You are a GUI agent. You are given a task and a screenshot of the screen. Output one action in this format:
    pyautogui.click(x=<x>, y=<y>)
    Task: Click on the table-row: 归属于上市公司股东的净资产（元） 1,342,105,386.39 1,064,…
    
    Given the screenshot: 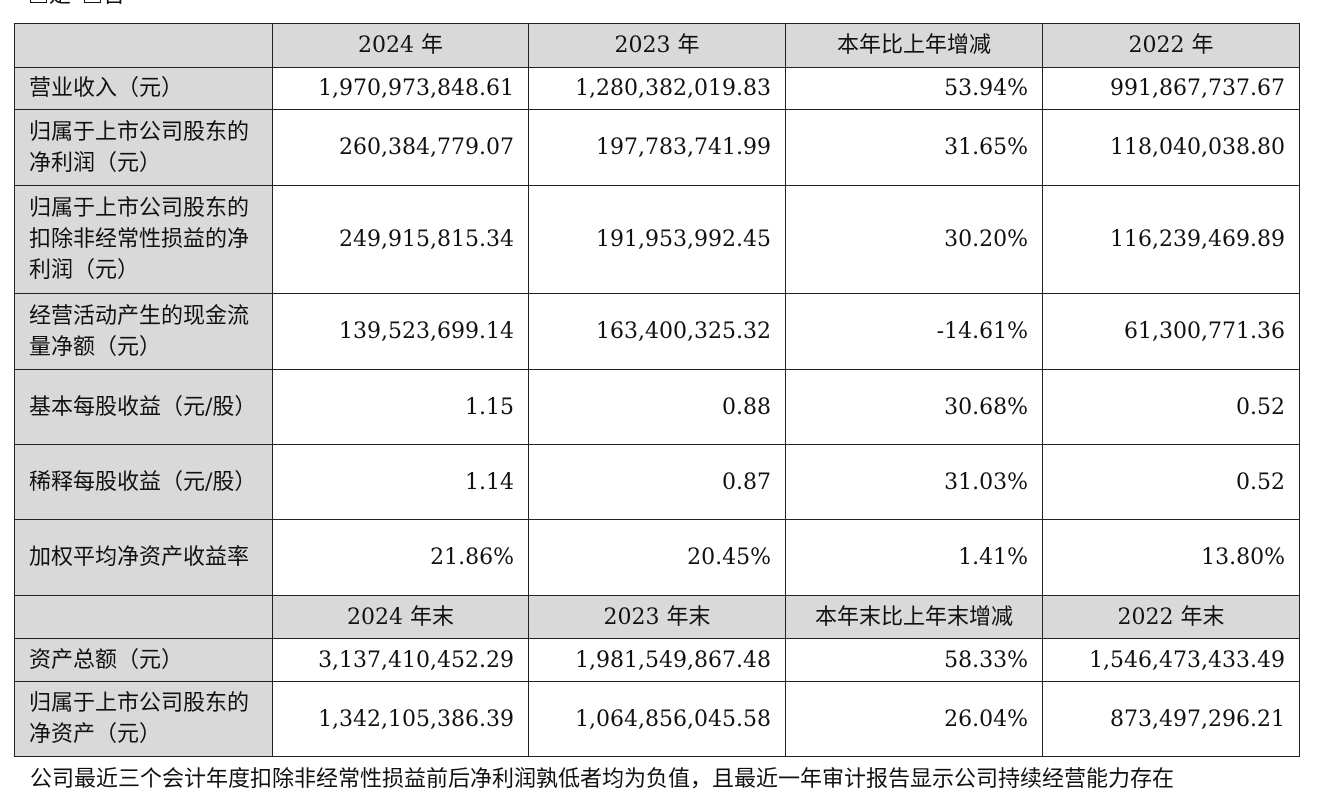 What is the action you would take?
    pyautogui.click(x=657, y=719)
    